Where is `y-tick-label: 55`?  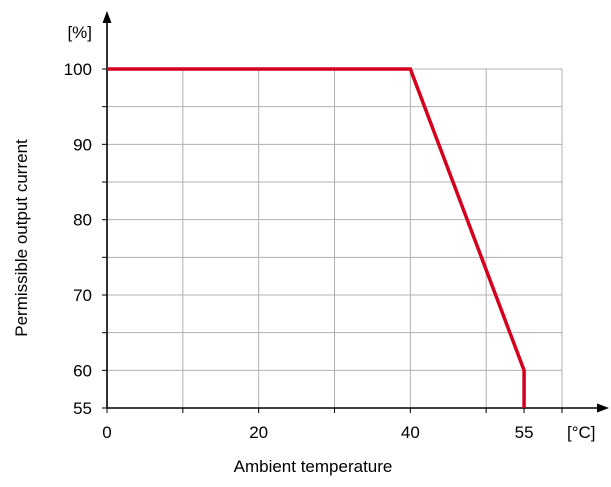 y-tick-label: 55 is located at coordinates (82, 408).